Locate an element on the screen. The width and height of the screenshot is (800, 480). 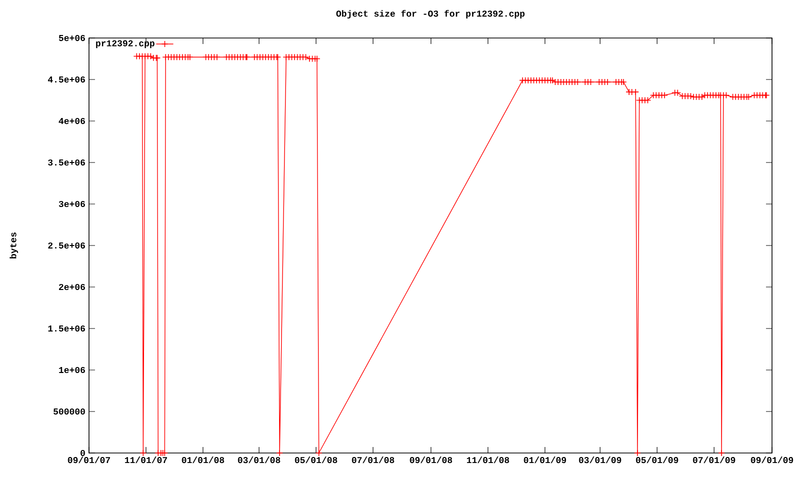
y-tick-label: 2.5e+06 is located at coordinates (66, 245).